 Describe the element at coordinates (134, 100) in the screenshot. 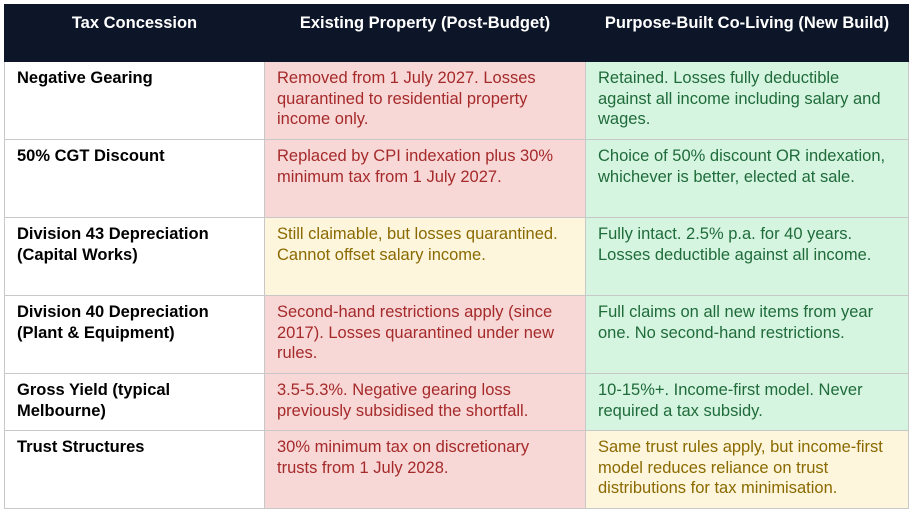

I see `row-concession-cell: Negative Gearing` at that location.